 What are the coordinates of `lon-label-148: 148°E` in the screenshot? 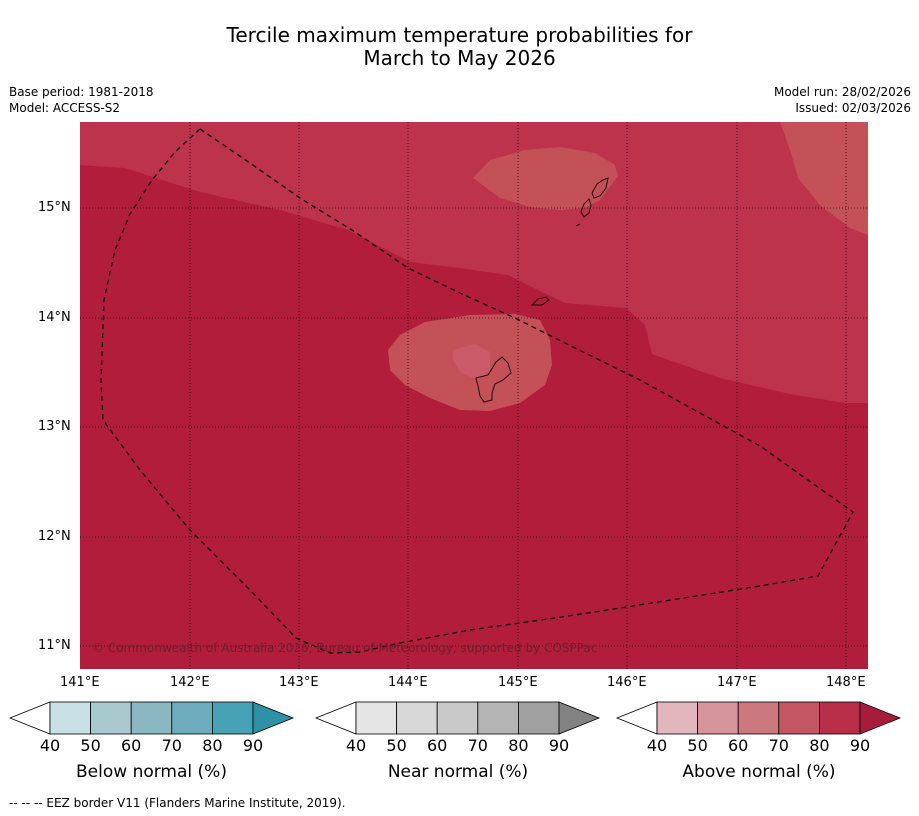 It's located at (846, 682).